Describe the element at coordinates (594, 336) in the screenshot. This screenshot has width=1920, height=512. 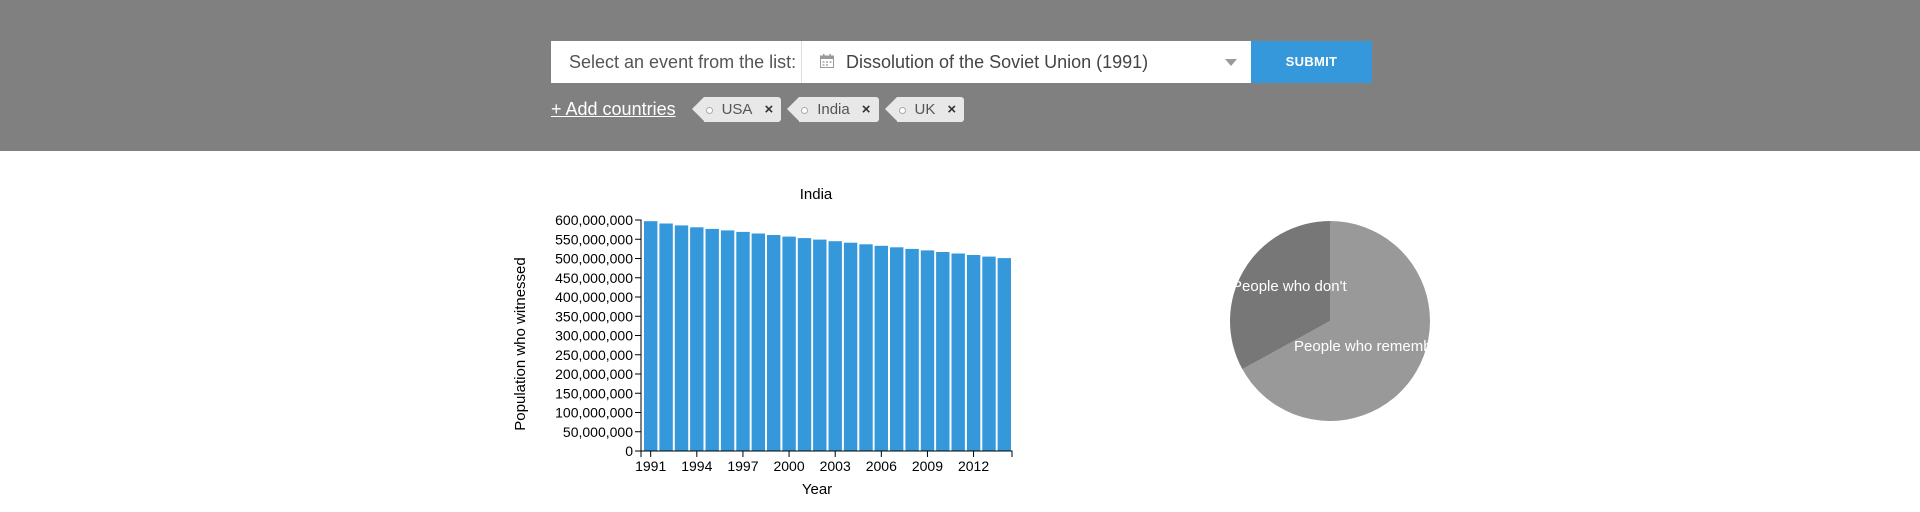
I see `y-tick-label: 300,000,000` at that location.